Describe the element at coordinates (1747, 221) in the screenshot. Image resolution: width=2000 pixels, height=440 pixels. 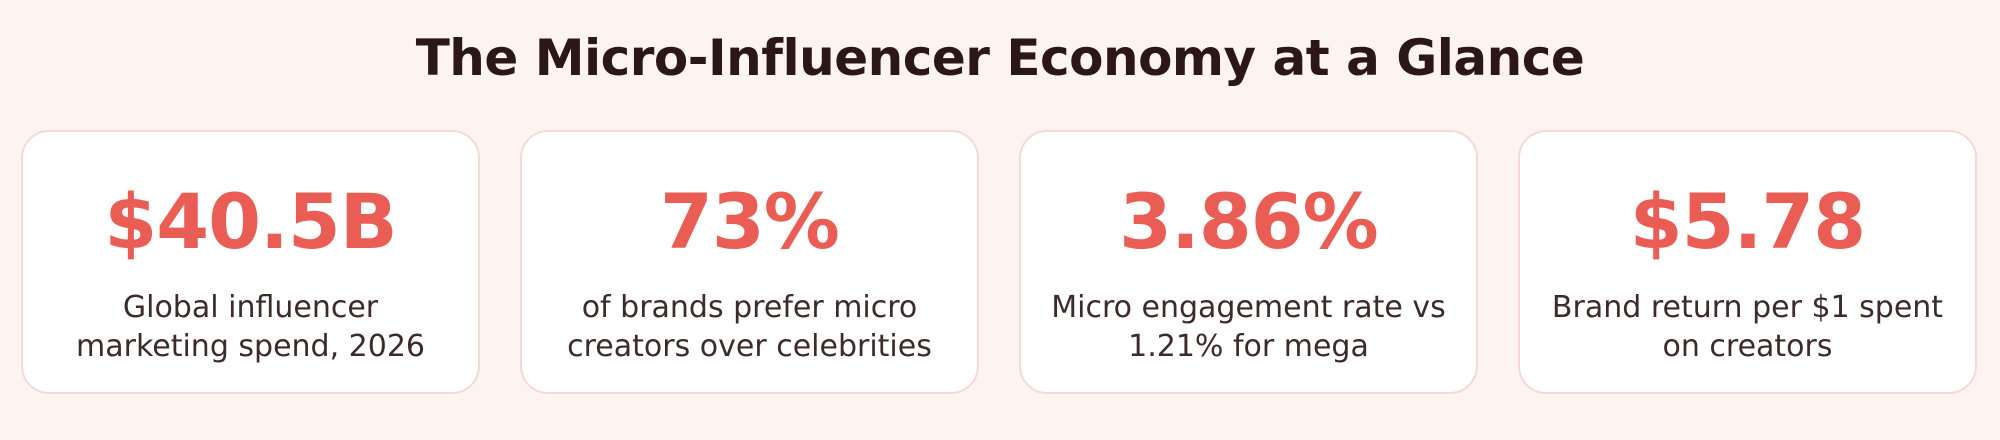
I see `stat-value: $5.78` at that location.